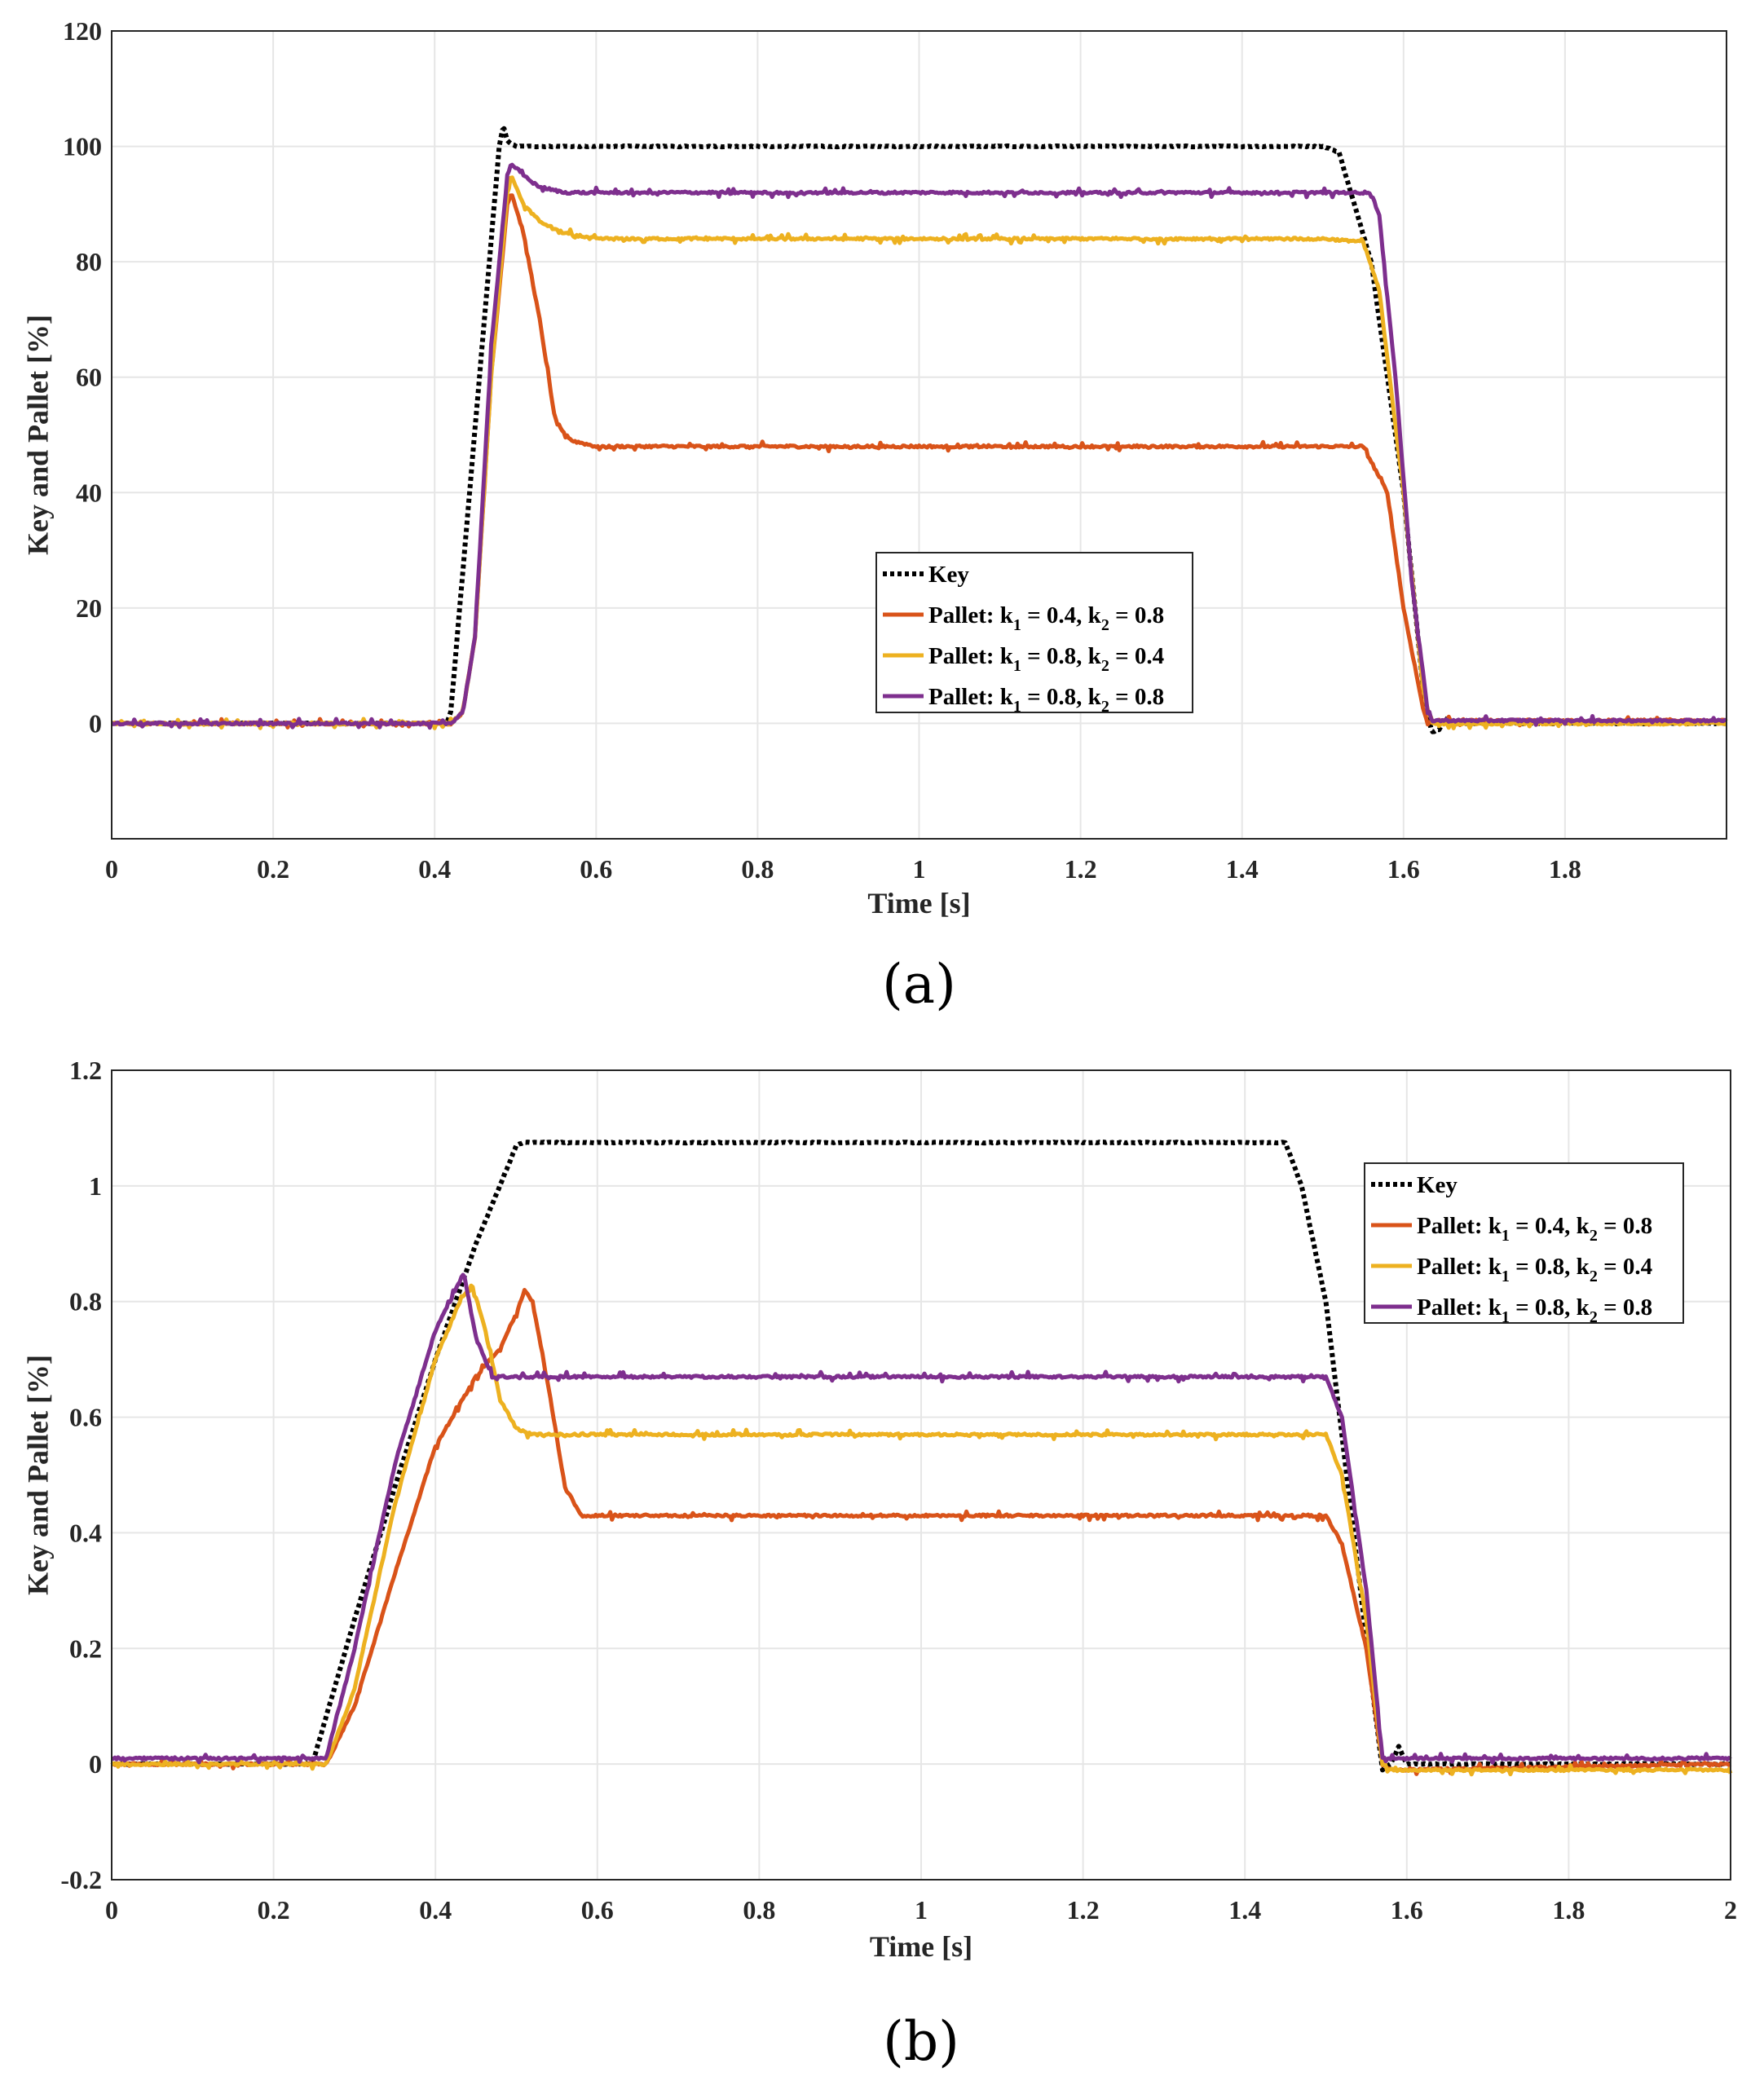 This screenshot has width=1764, height=2090. Describe the element at coordinates (85, 1070) in the screenshot. I see `y-tick-label: 1.2` at that location.